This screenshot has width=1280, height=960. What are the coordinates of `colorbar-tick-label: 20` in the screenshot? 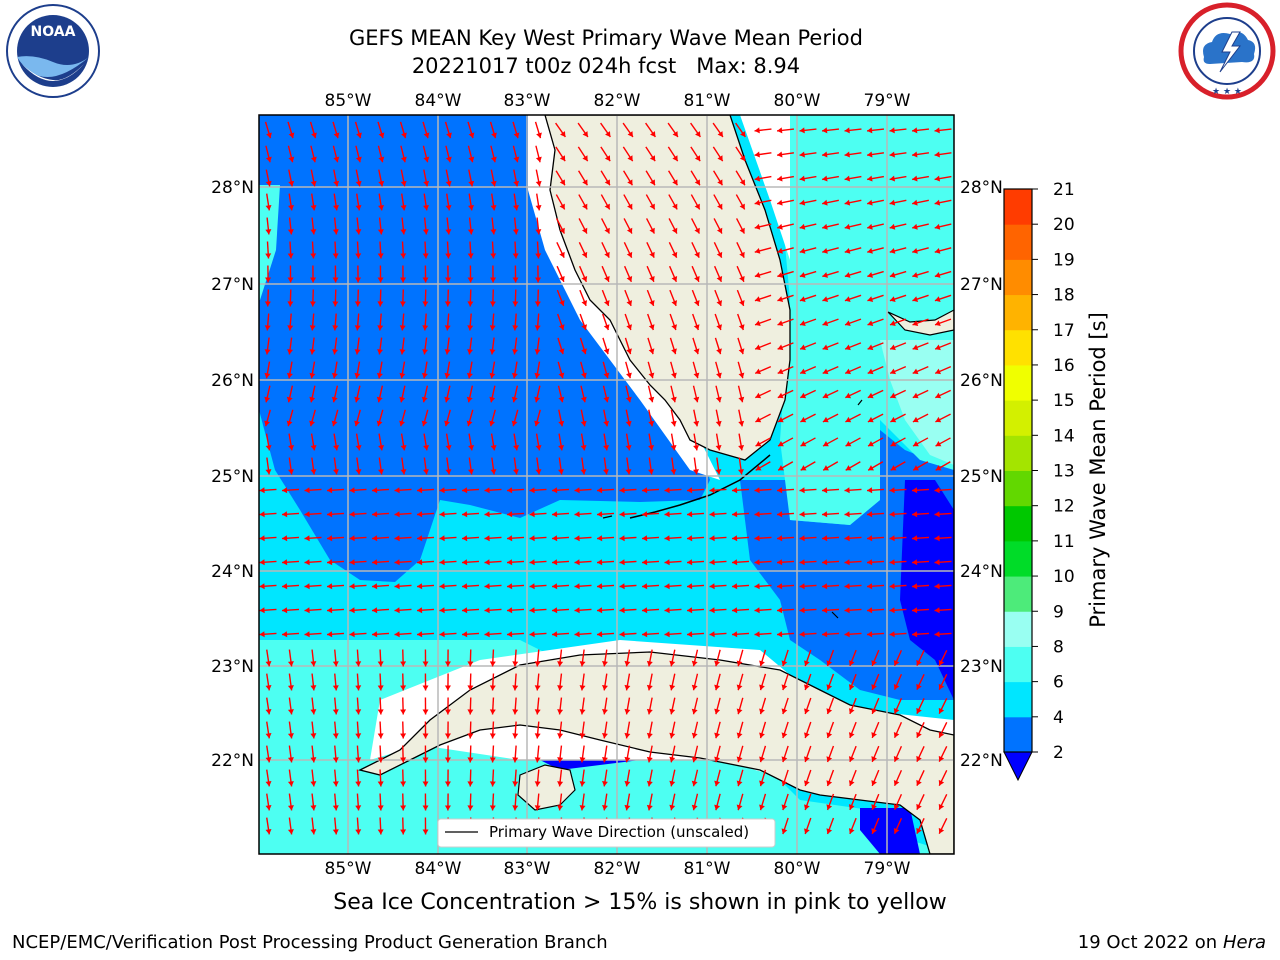 It's located at (1064, 225).